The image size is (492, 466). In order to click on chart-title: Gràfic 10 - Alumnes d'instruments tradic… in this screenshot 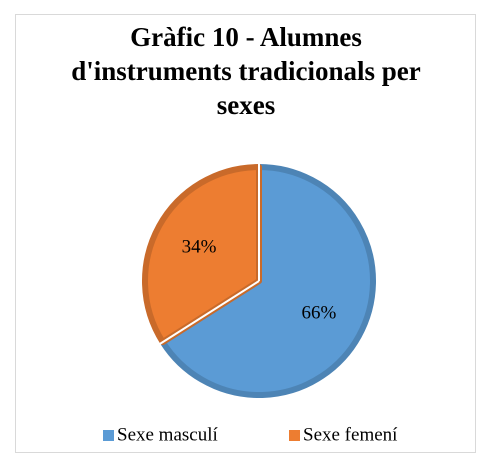, I will do `click(246, 71)`.